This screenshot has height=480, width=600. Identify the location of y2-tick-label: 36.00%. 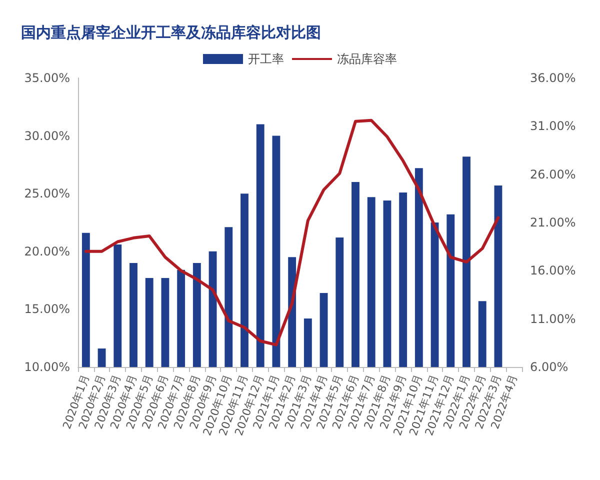
(553, 78).